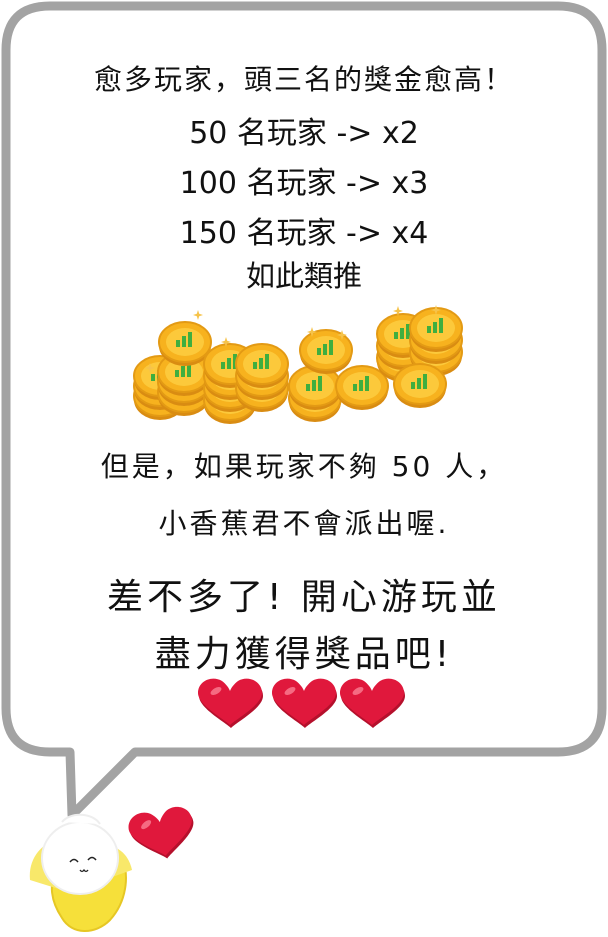 Image resolution: width=608 pixels, height=937 pixels. I want to click on tier-50-text: 50 名玩家 -> x2, so click(304, 133).